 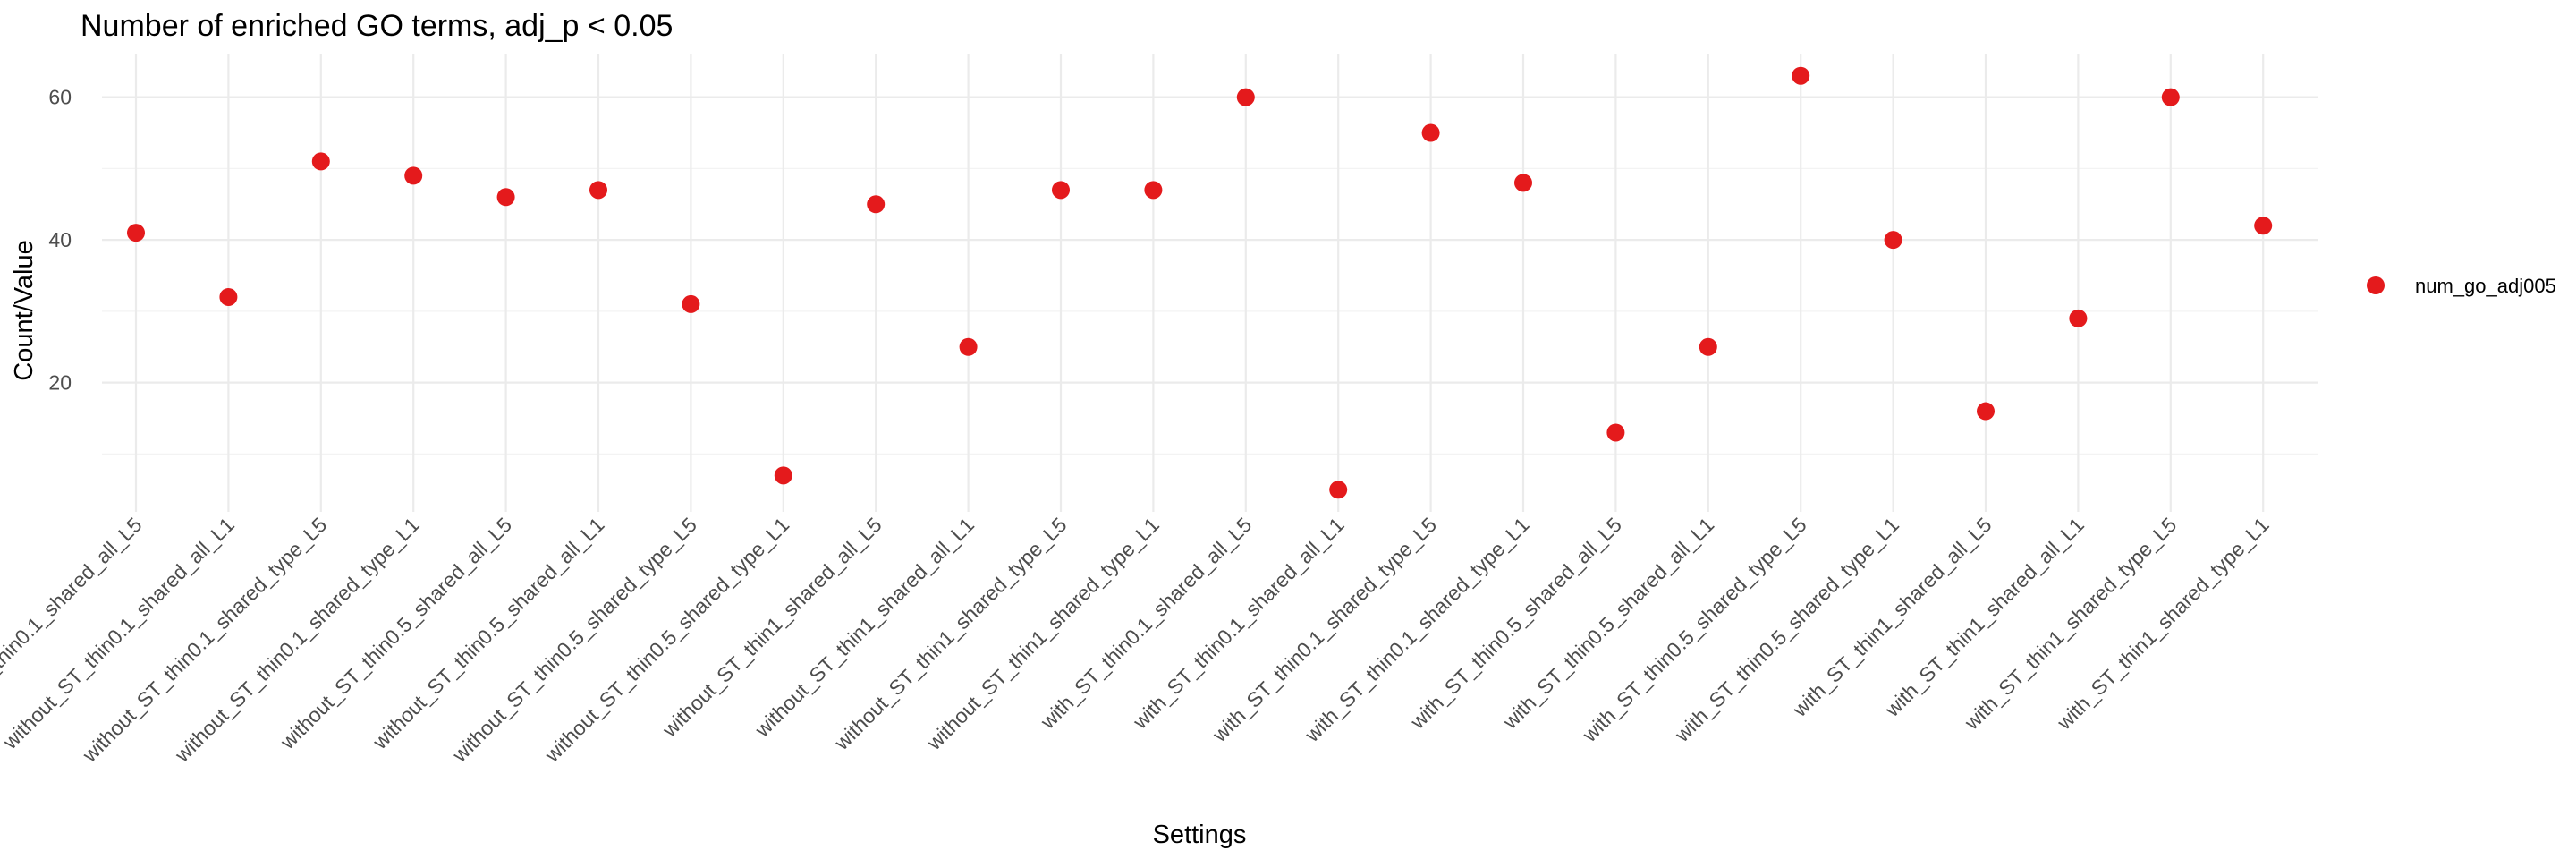 What do you see at coordinates (1891, 617) in the screenshot?
I see `x-tick-label: with_ST_thin1_shared_all_L5` at bounding box center [1891, 617].